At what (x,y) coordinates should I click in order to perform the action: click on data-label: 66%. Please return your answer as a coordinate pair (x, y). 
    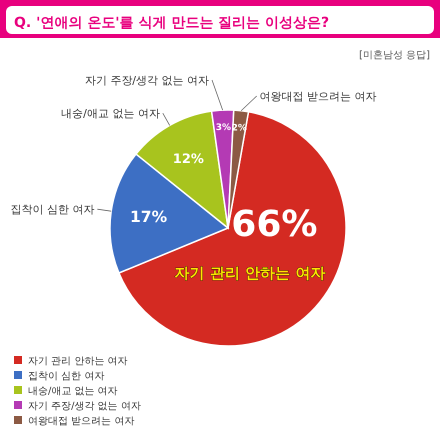
    Looking at the image, I should click on (274, 224).